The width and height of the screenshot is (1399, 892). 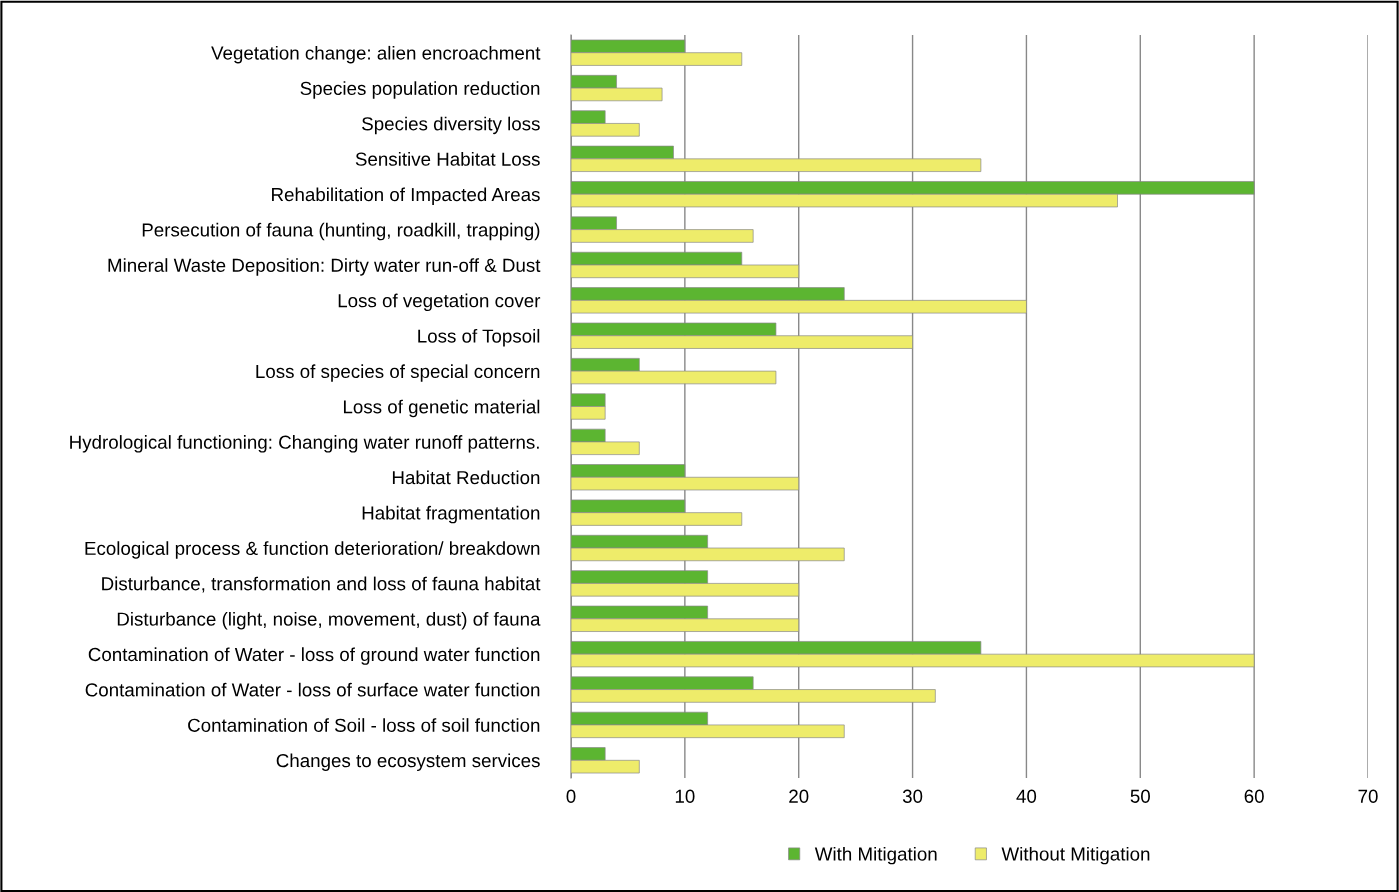 I want to click on y-tick-label: Mineral Waste Deposition: Dirty water run-off & Dust, so click(x=324, y=267).